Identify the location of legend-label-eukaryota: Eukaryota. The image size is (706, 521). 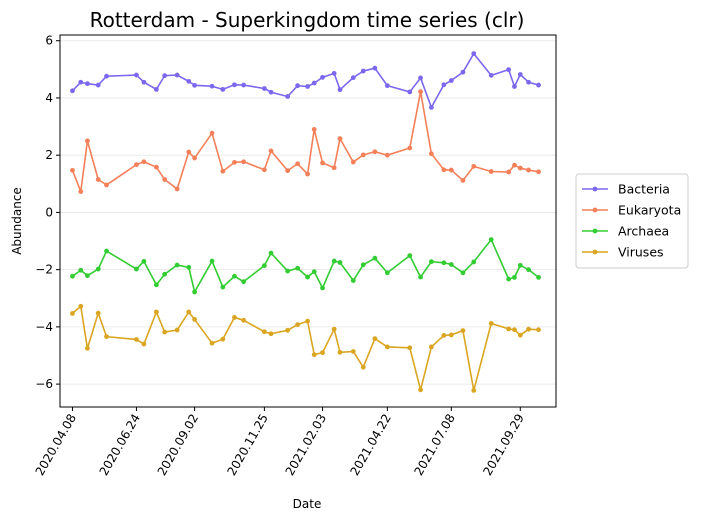
(649, 210).